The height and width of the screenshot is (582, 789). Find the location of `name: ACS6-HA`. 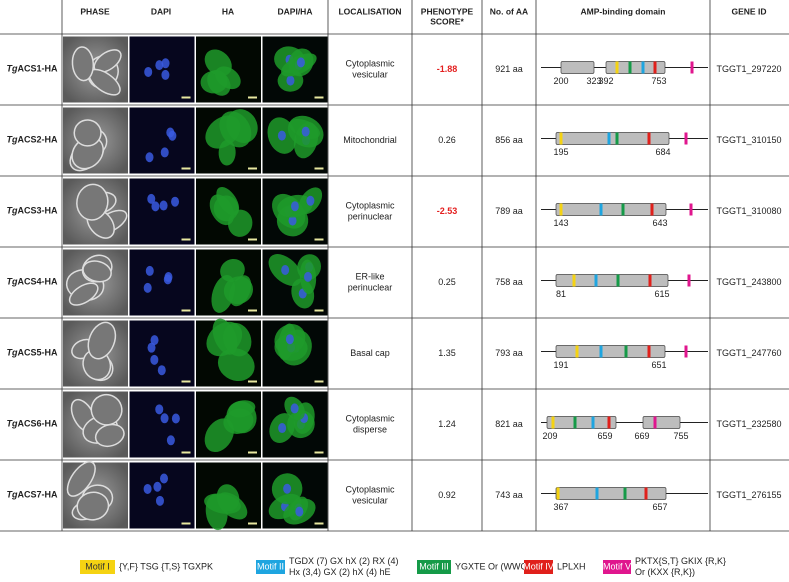

name: ACS6-HA is located at coordinates (37, 424).